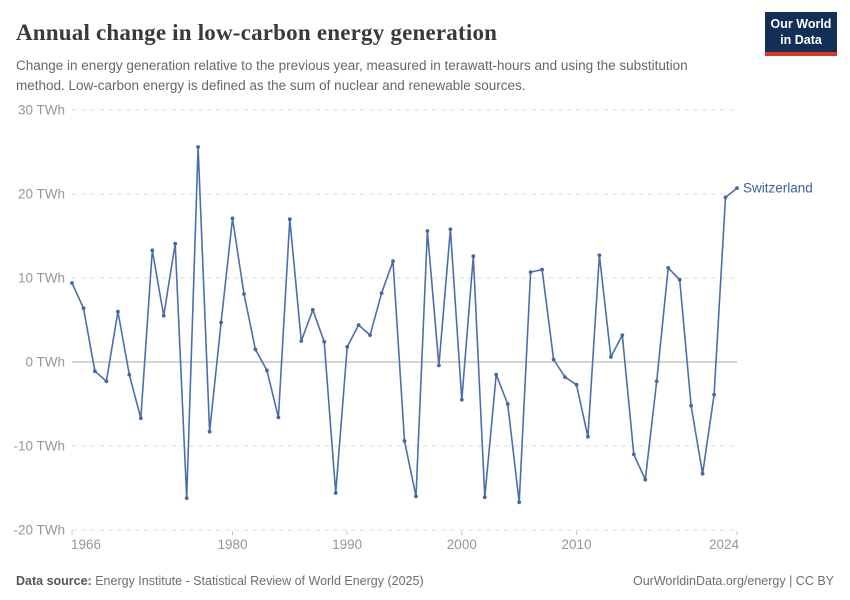  Describe the element at coordinates (733, 581) in the screenshot. I see `footer-credit-link: OurWorldinData.org/energy | CC BY` at that location.